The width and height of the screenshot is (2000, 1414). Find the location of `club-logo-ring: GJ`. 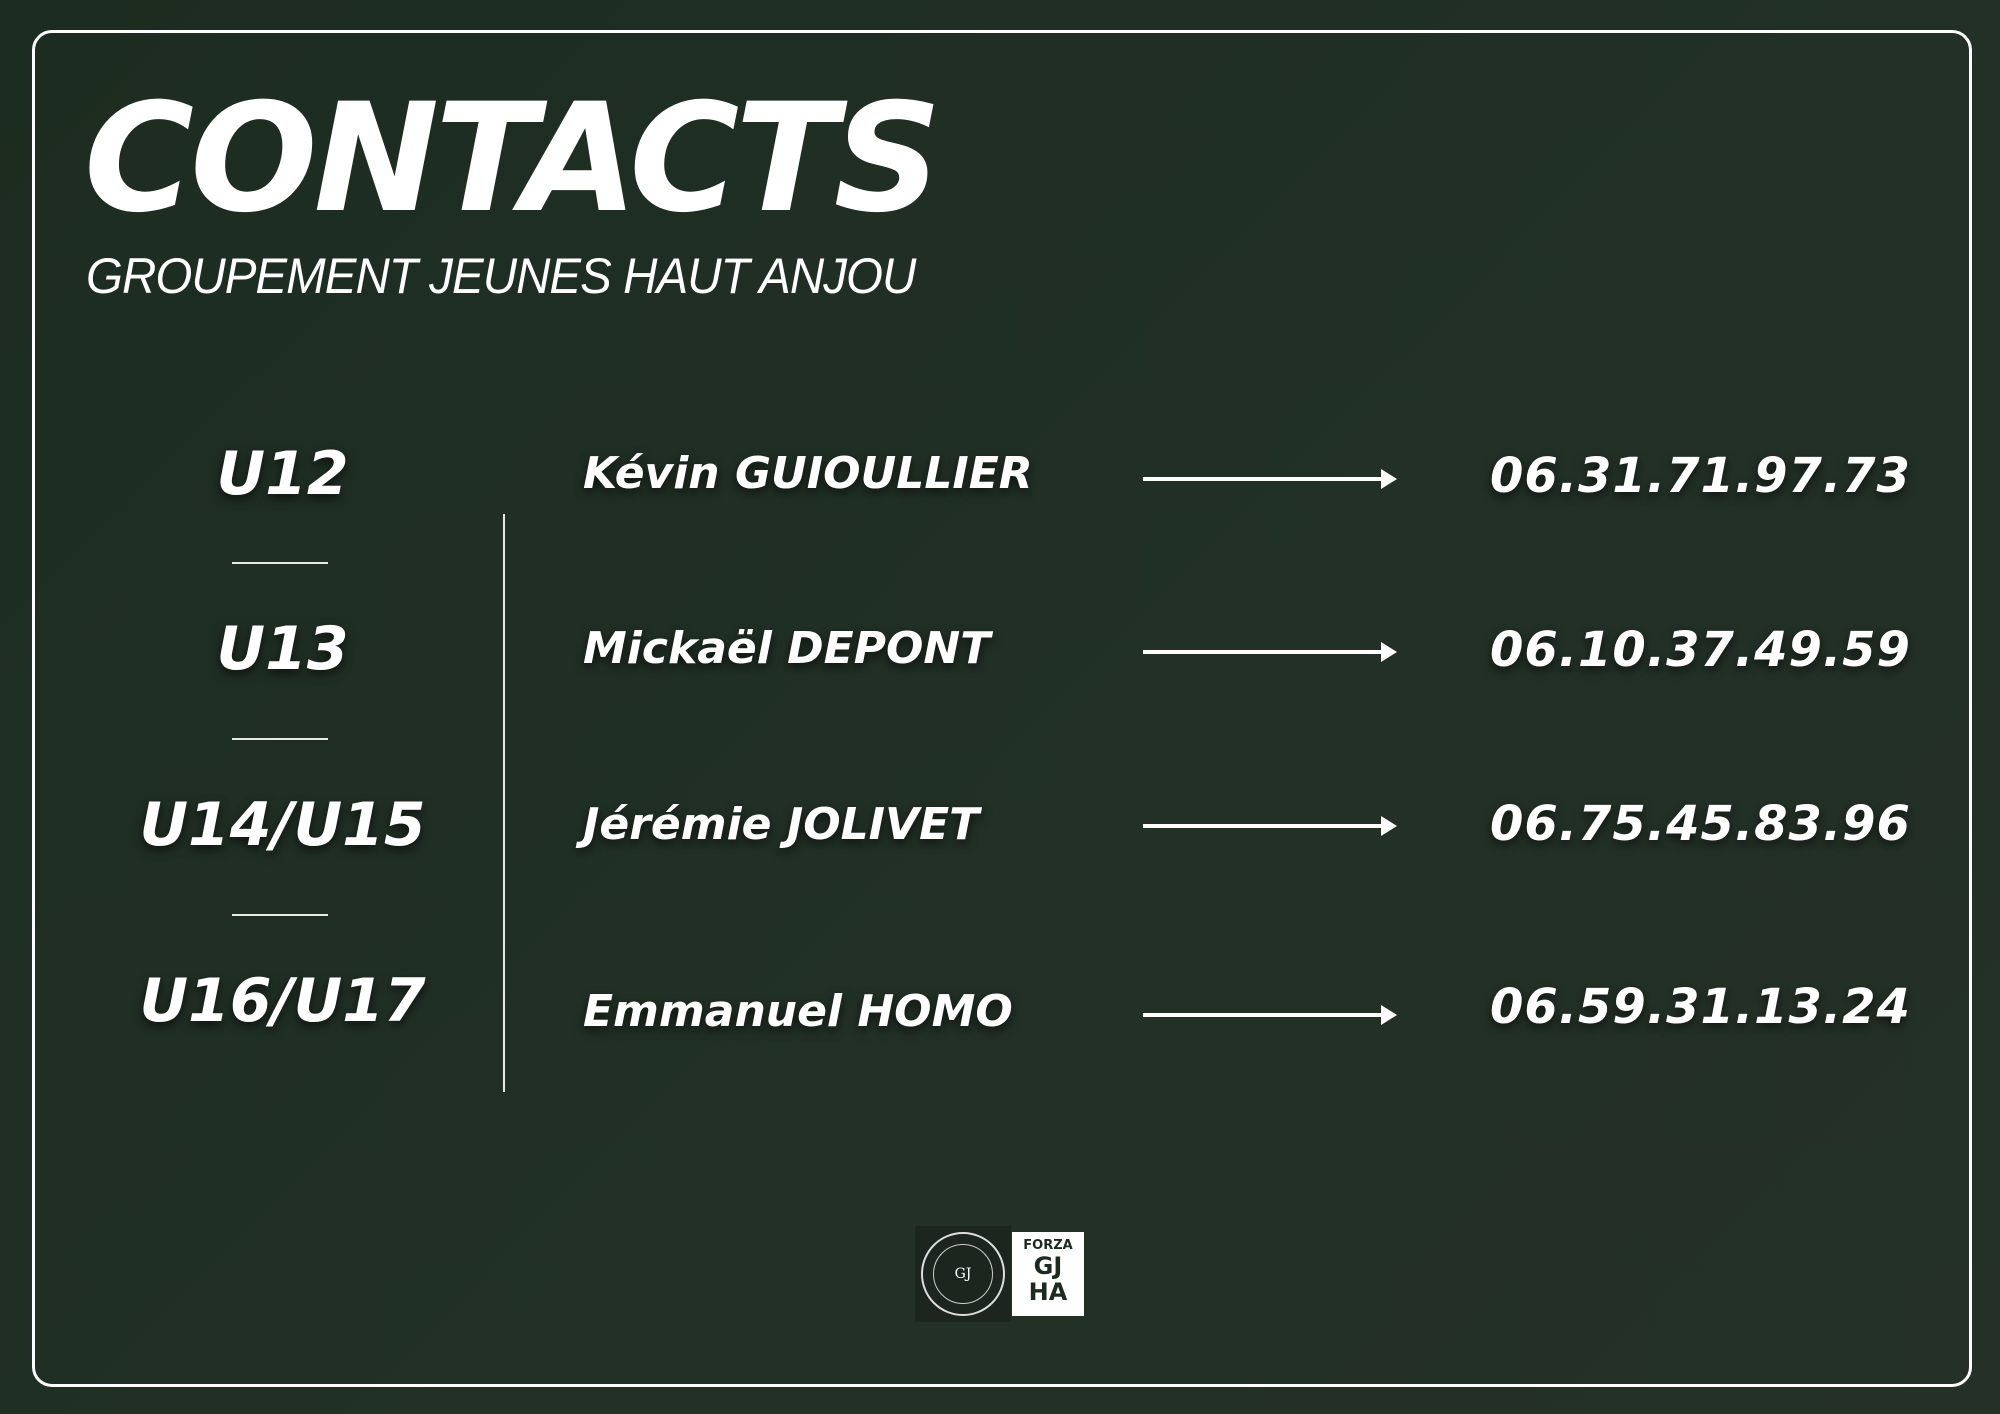

club-logo-ring: GJ is located at coordinates (963, 1274).